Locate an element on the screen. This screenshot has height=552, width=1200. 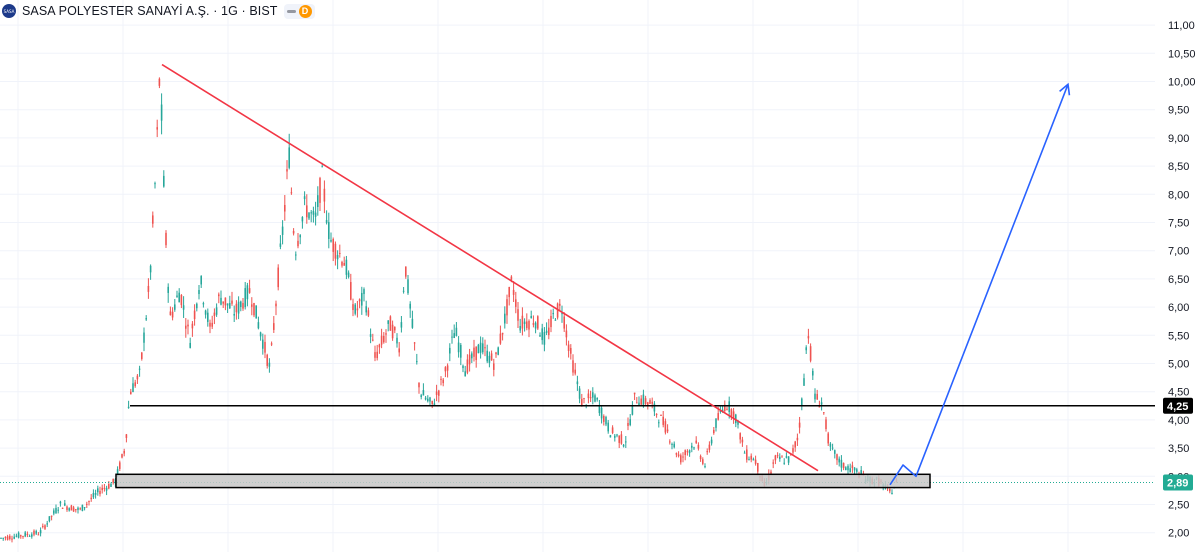
projection-path is located at coordinates (979, 285).